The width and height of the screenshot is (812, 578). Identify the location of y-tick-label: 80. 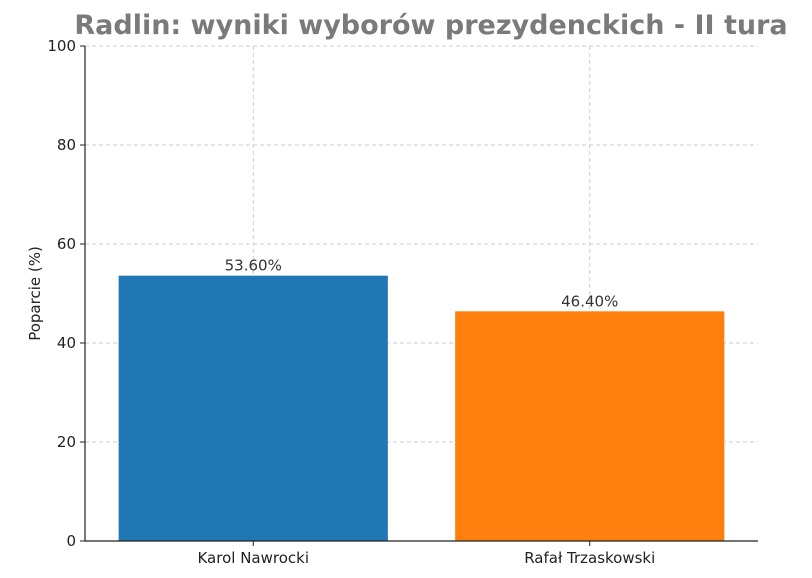
(66, 145).